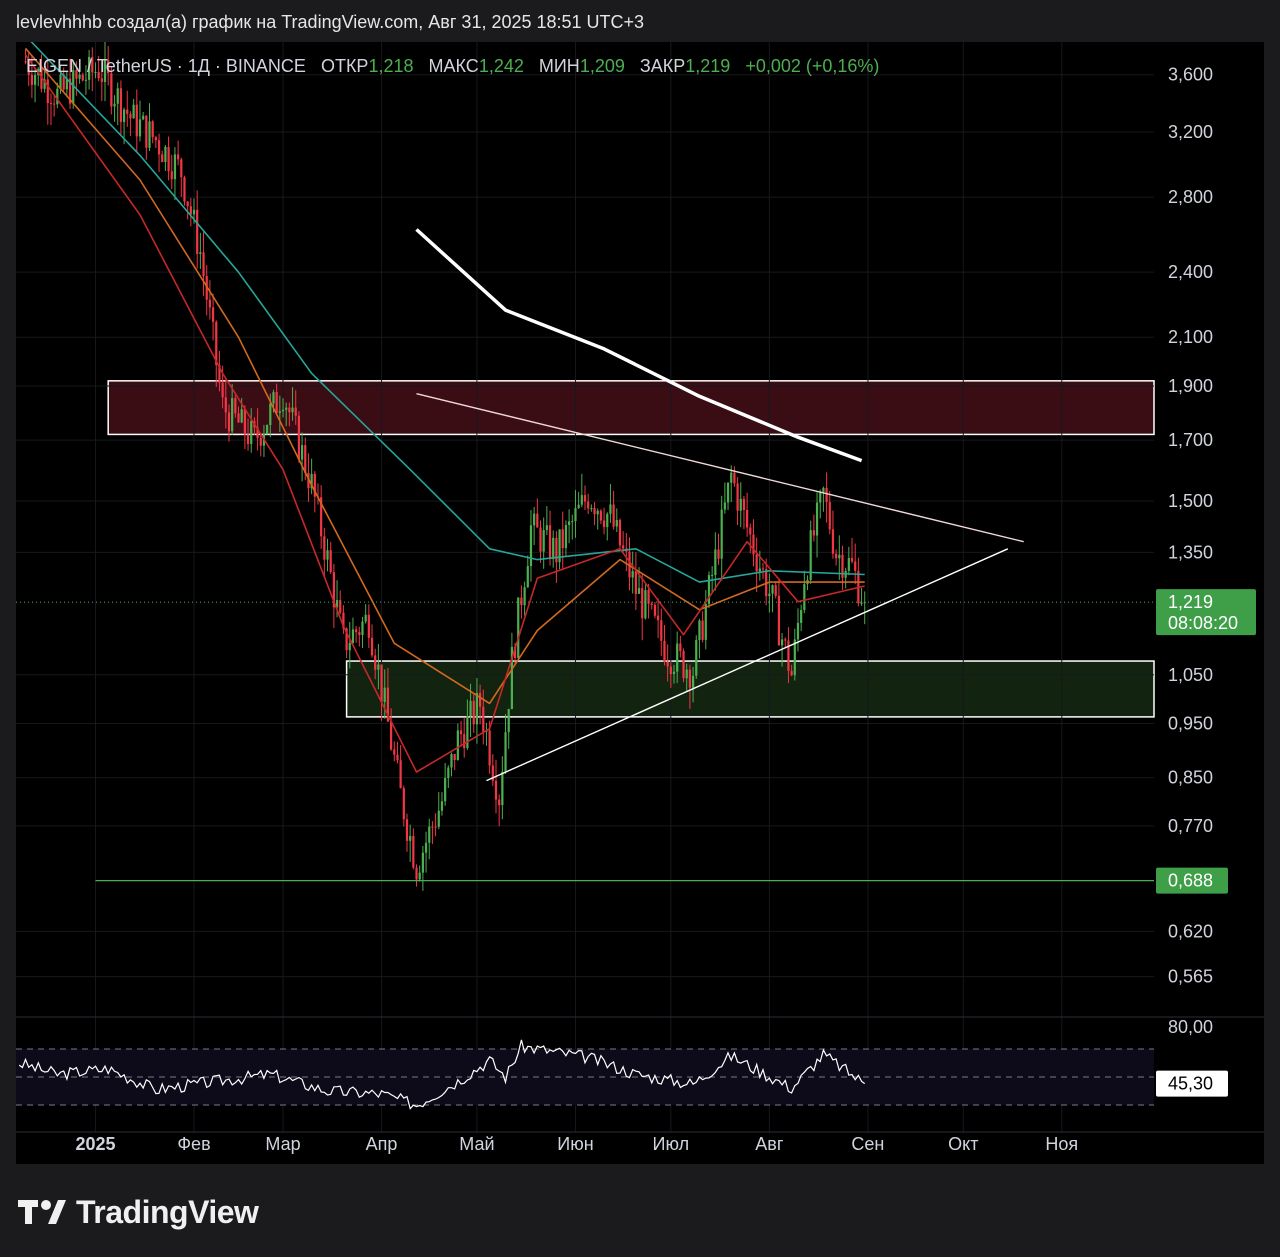  Describe the element at coordinates (1190, 724) in the screenshot. I see `price-tick-label: 0,950` at that location.